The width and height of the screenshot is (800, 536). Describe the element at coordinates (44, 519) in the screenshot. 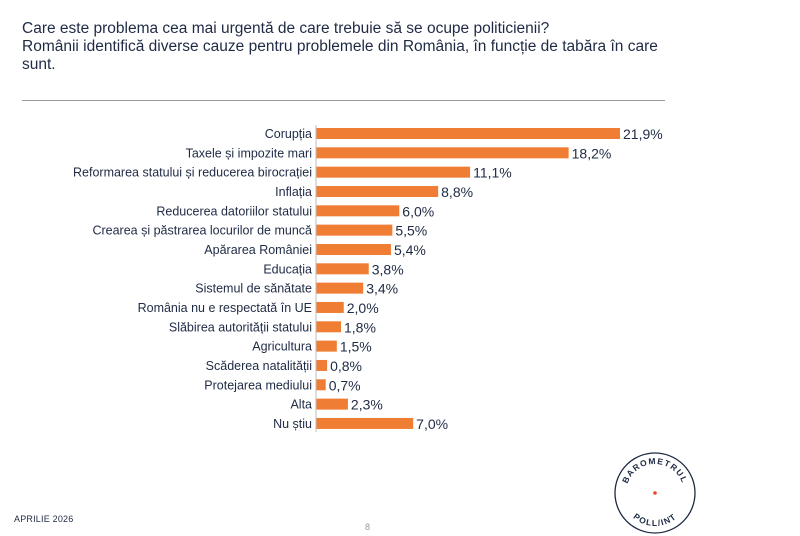

I see `report-date: APRILIE 2026` at that location.